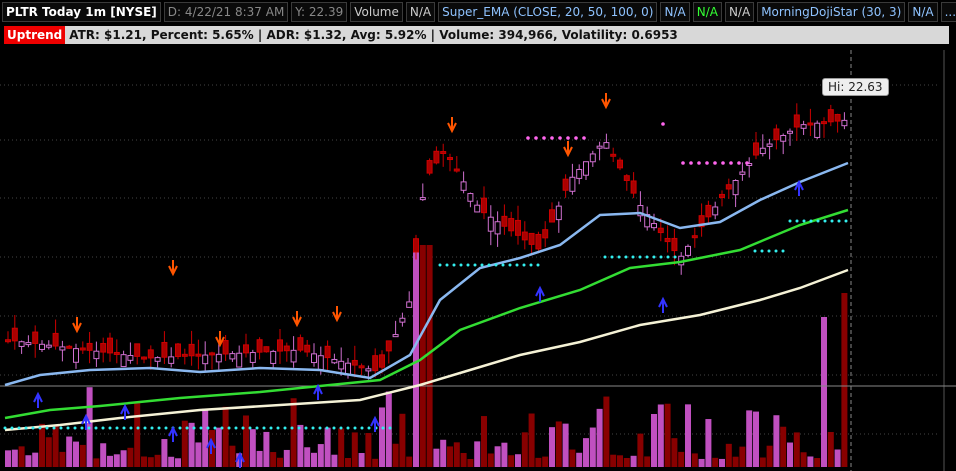 Image resolution: width=956 pixels, height=471 pixels. I want to click on header-item: D: 4/22/21 8:37 AM, so click(226, 12).